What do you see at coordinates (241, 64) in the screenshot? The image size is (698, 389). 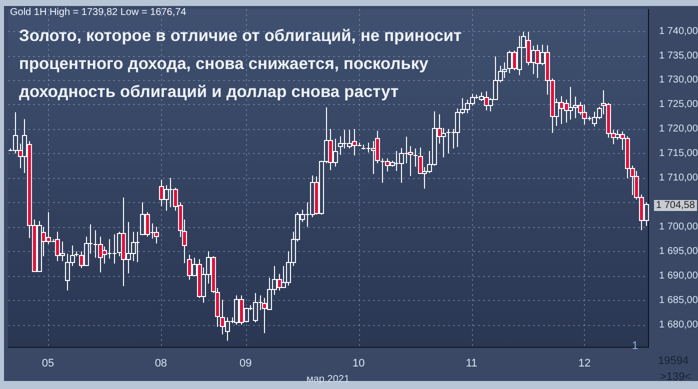 I see `text: Золото, которое в отличие от облигаций, не приносит процентного дохода, снова снижается, поскольку доходность облигаций и доллар снова растут` at bounding box center [241, 64].